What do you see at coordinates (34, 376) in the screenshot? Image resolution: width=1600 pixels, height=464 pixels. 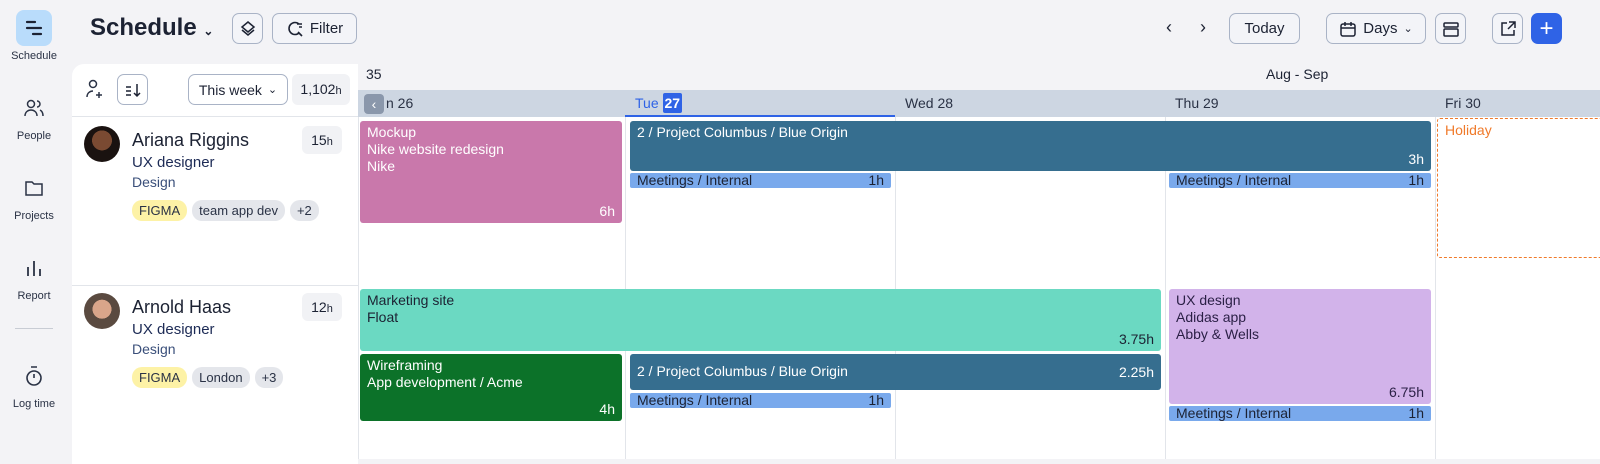 I see `timer-icon` at bounding box center [34, 376].